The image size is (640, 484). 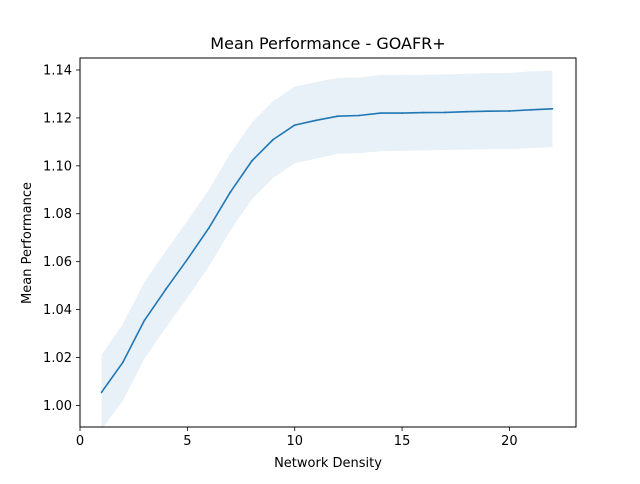 I want to click on y-tick-label: 1.04, so click(x=57, y=310).